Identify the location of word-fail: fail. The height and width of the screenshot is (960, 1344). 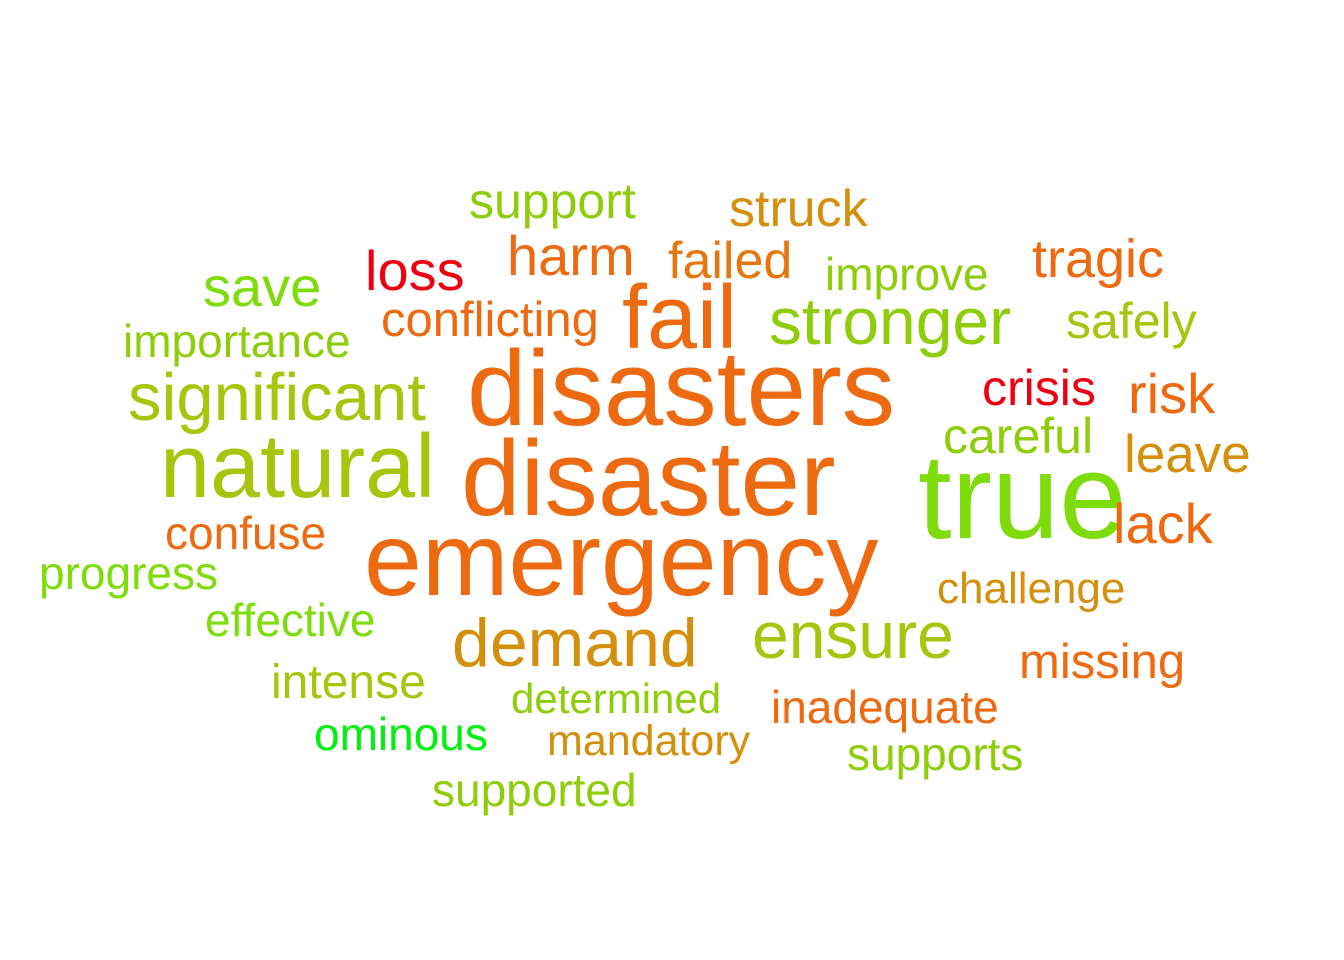
(680, 318).